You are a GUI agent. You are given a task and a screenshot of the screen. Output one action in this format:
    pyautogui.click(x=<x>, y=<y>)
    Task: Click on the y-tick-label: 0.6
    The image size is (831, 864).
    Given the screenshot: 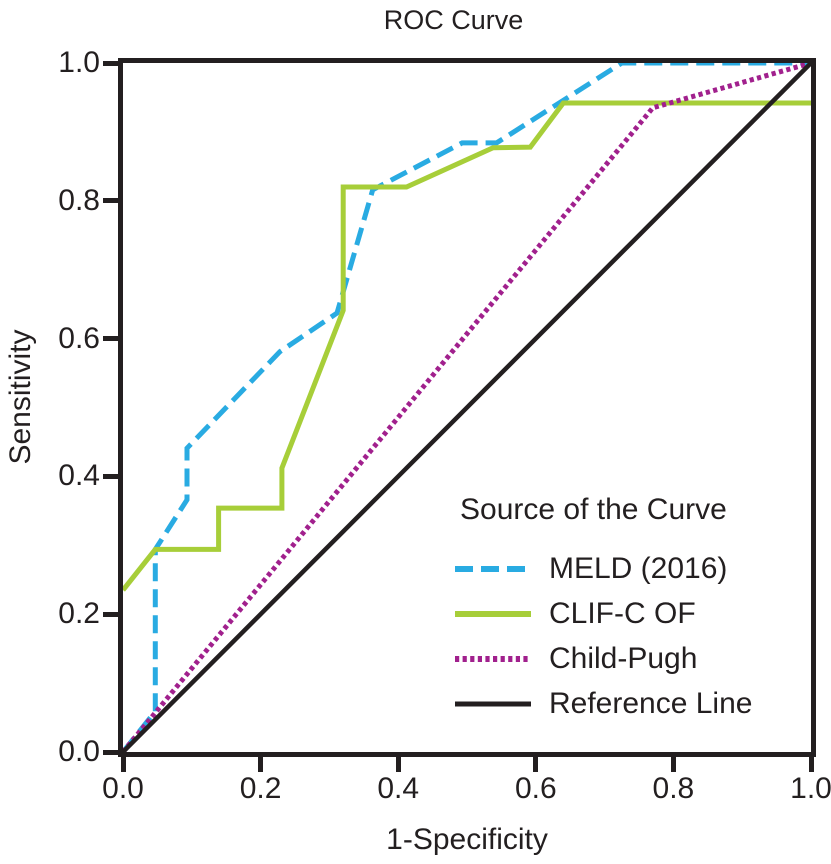 What is the action you would take?
    pyautogui.click(x=79, y=338)
    